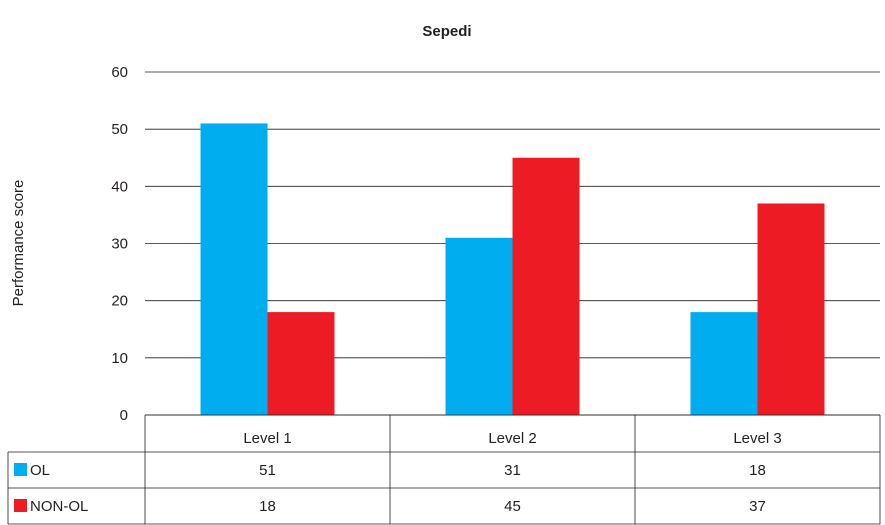  What do you see at coordinates (18, 243) in the screenshot?
I see `y-axis-label: Performance score` at bounding box center [18, 243].